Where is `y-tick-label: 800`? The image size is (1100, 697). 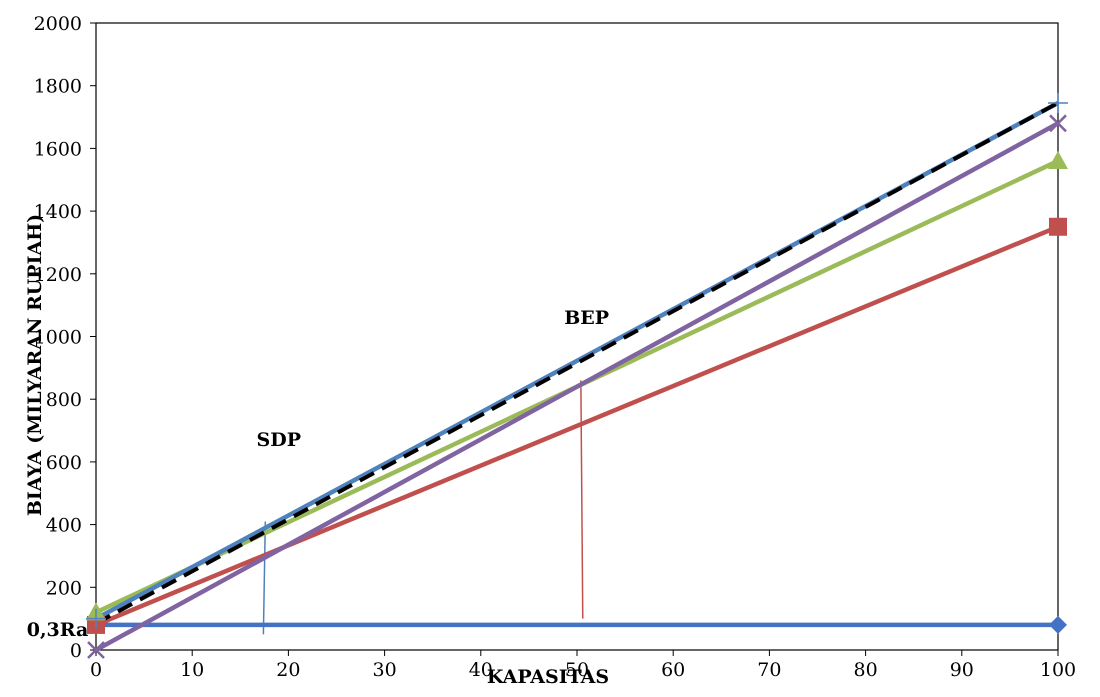
y-tick-label: 800 is located at coordinates (64, 400).